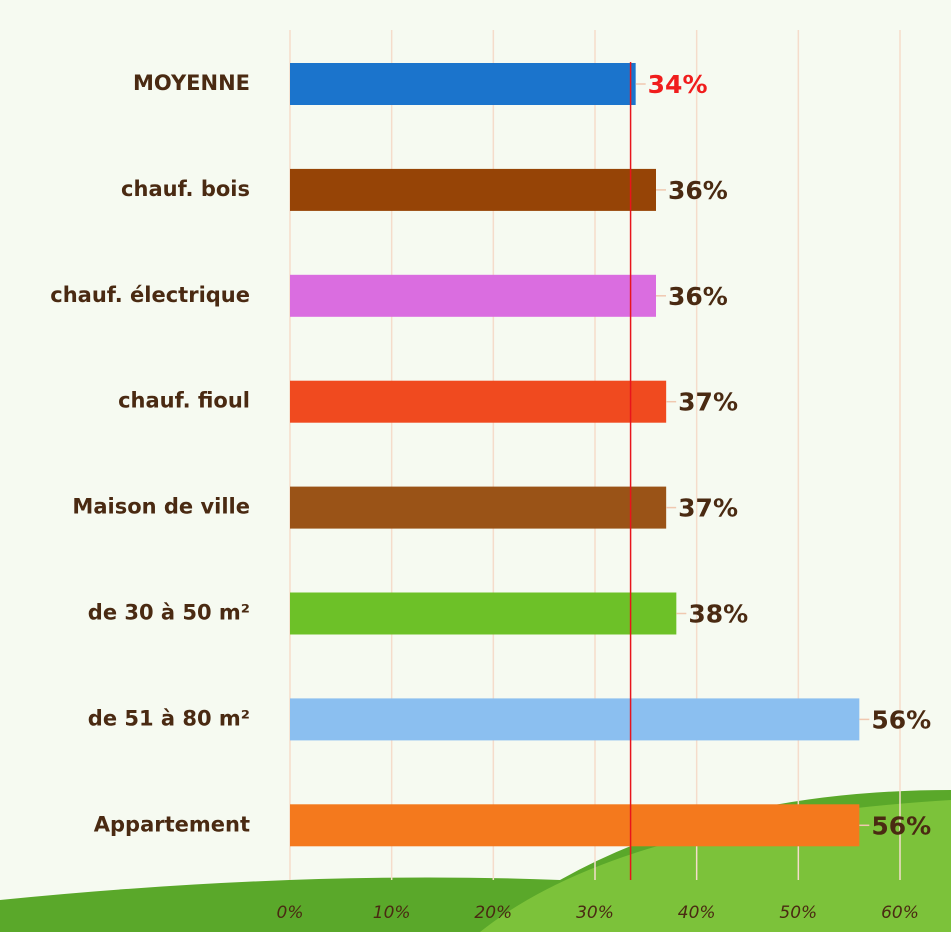  Describe the element at coordinates (493, 913) in the screenshot. I see `x-tick-label: 20%` at that location.